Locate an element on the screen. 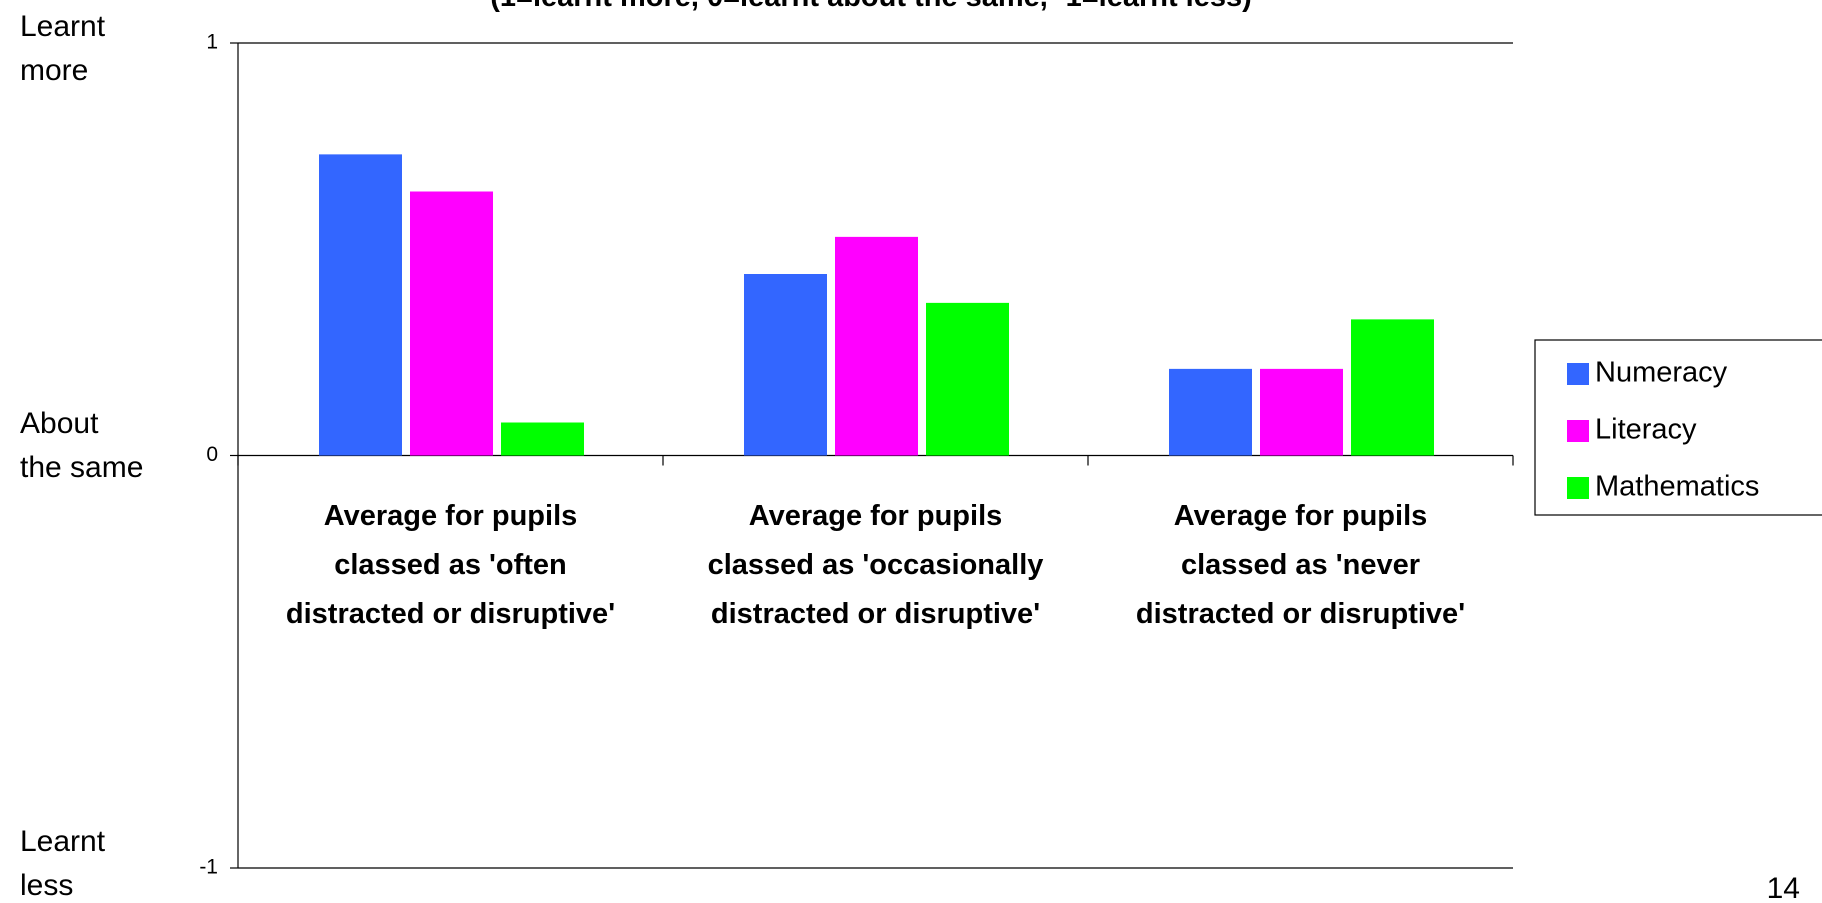 The height and width of the screenshot is (903, 1822). annotation: Learnt less is located at coordinates (63, 863).